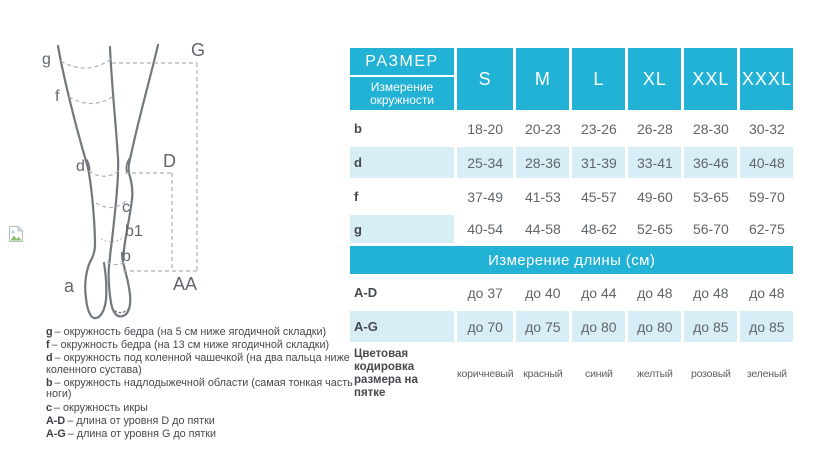  Describe the element at coordinates (655, 79) in the screenshot. I see `col-header-xl: XL` at that location.